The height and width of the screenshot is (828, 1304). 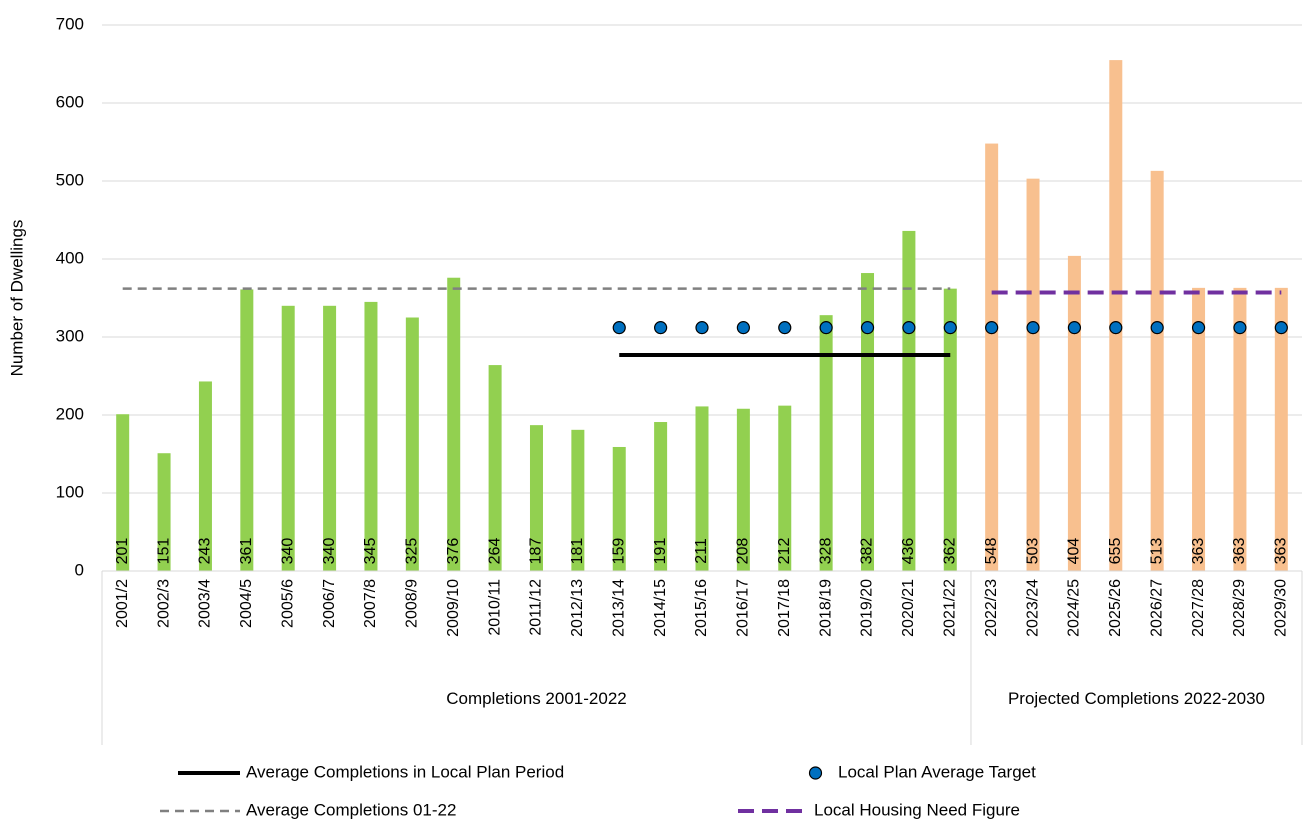 What do you see at coordinates (660, 608) in the screenshot?
I see `x-tick-label: 2014/15` at bounding box center [660, 608].